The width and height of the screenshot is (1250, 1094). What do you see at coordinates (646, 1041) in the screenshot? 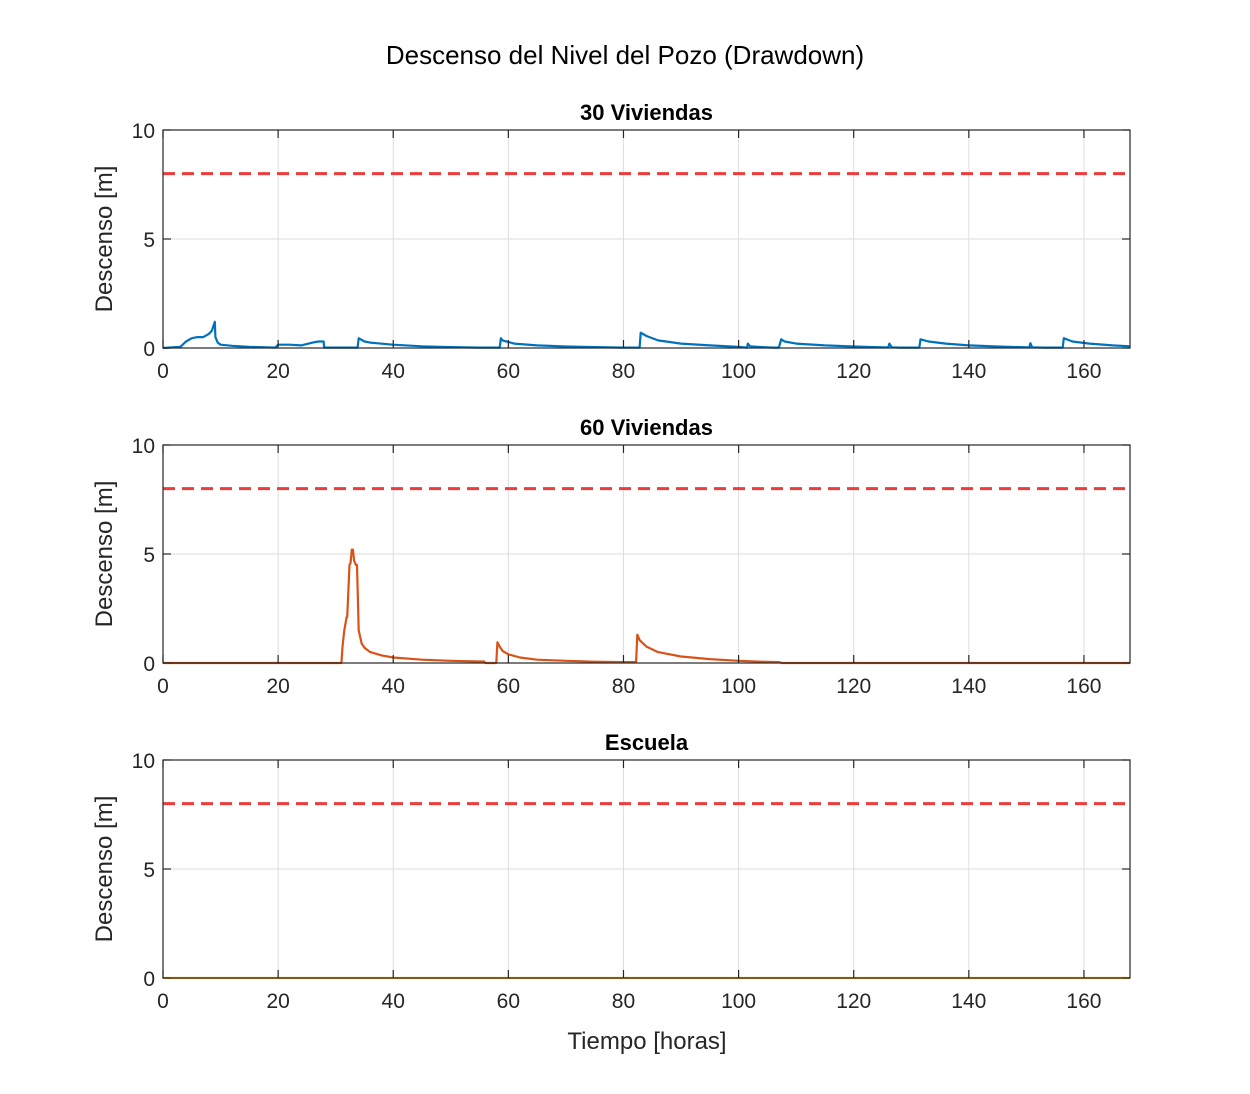
I see `x-axis-label: Tiempo [horas]` at bounding box center [646, 1041].